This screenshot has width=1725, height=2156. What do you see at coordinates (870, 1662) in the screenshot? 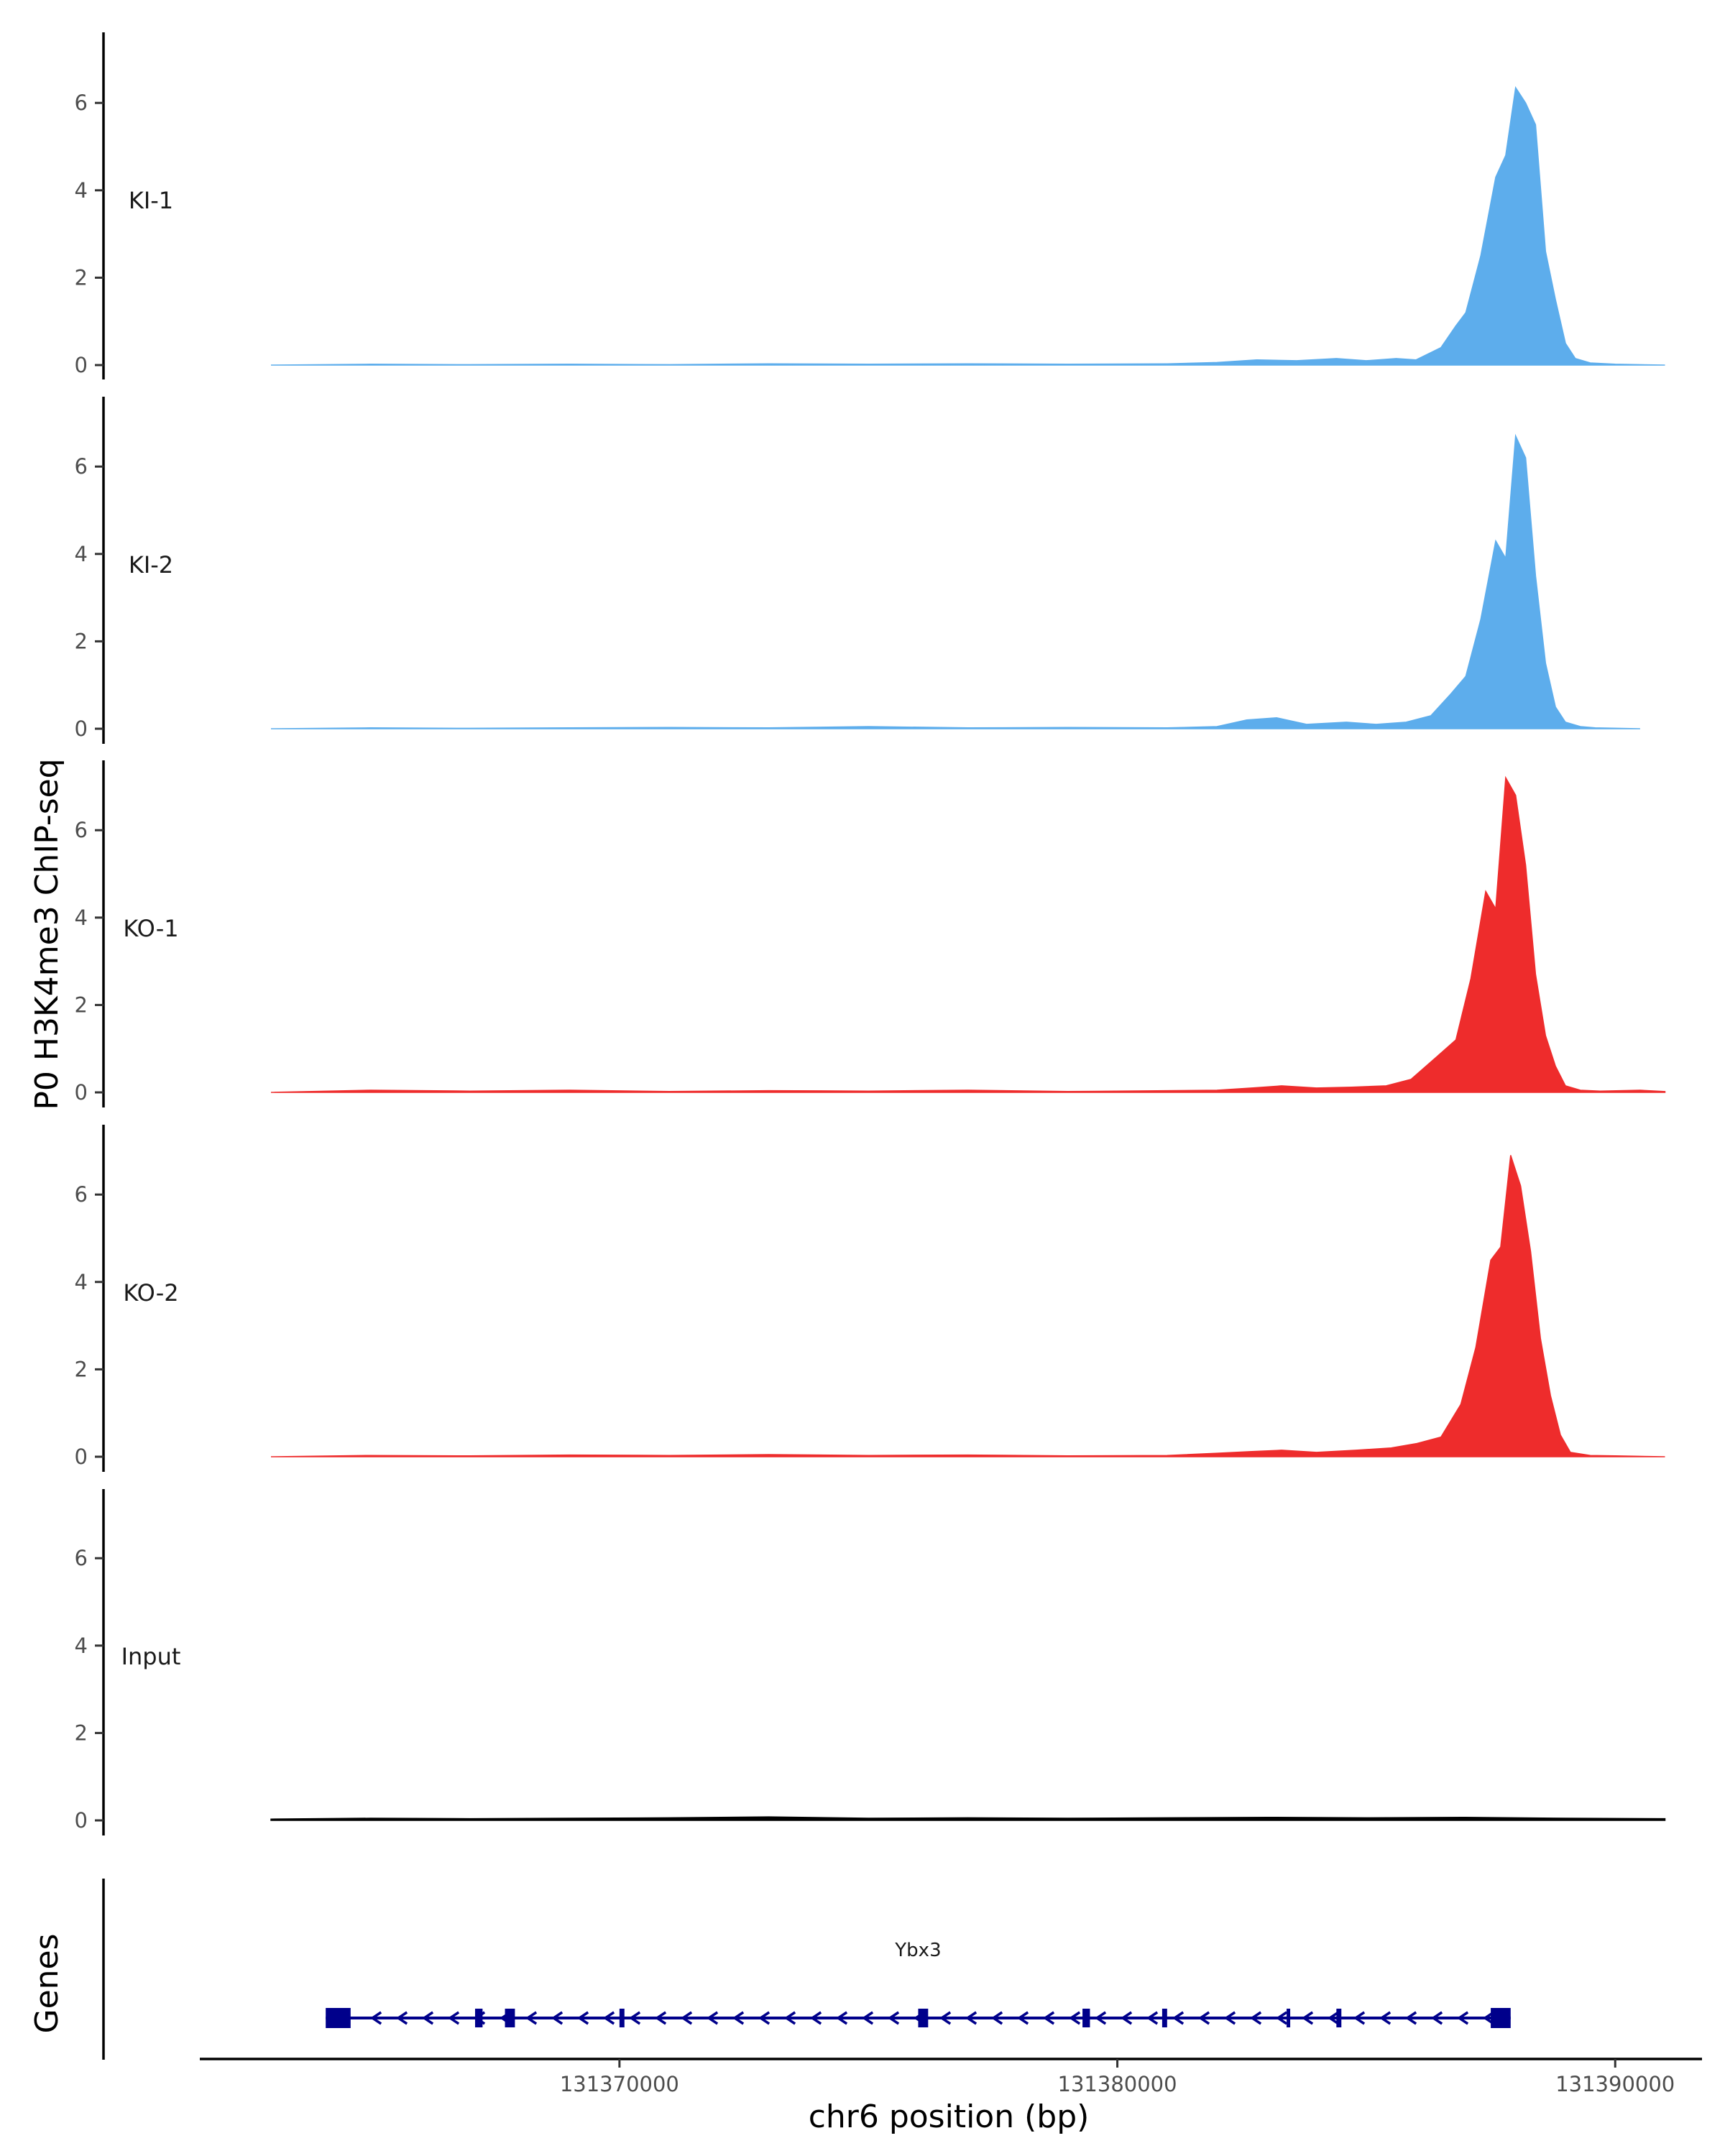
I see `track-input: 0 2 4 6 Input` at bounding box center [870, 1662].